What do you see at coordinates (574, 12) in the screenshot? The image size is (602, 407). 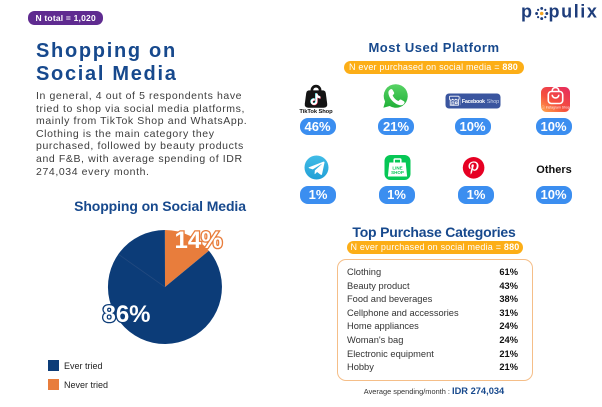 I see `svg-text: pulix` at bounding box center [574, 12].